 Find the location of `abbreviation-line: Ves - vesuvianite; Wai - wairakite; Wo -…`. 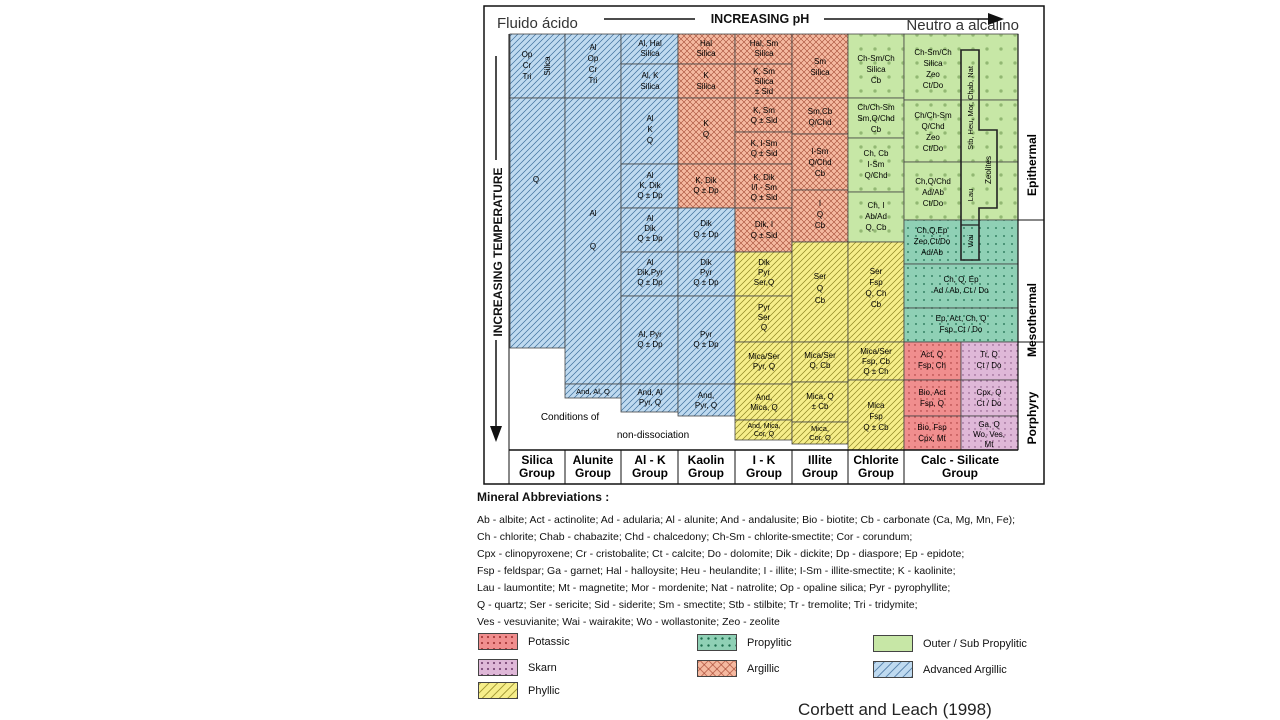

abbreviation-line: Ves - vesuvianite; Wai - wairakite; Wo -… is located at coordinates (628, 622).